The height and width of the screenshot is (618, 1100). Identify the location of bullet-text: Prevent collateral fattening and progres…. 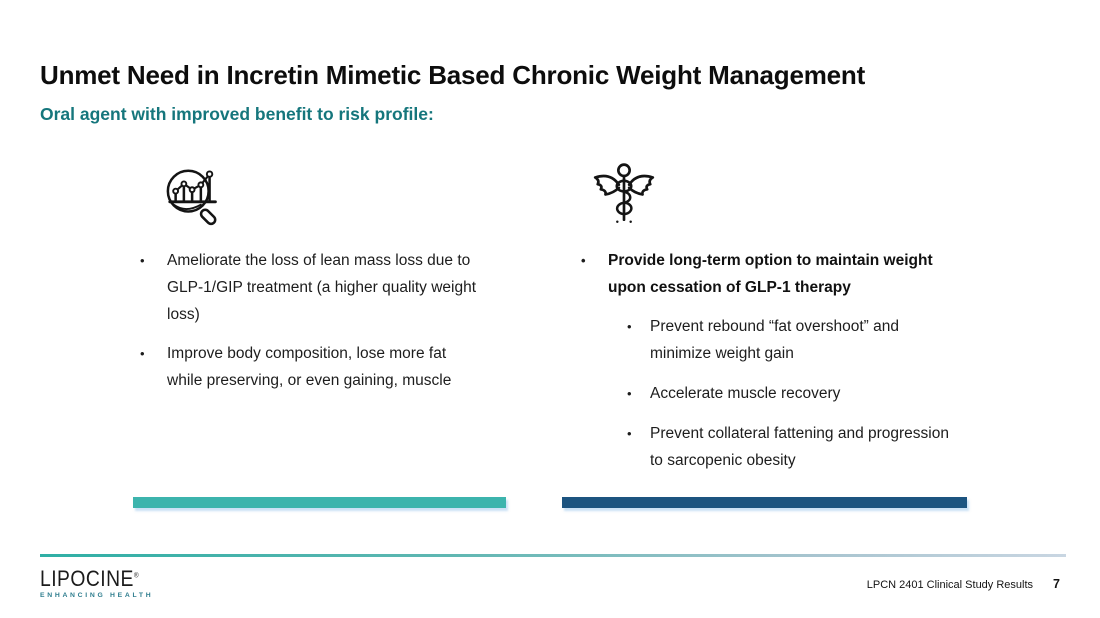
(799, 447).